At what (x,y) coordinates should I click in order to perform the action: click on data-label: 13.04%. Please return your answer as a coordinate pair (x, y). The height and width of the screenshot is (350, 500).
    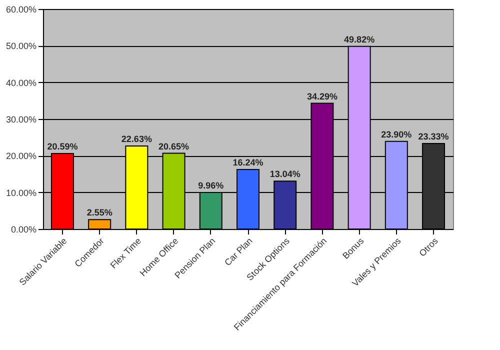
    Looking at the image, I should click on (285, 174).